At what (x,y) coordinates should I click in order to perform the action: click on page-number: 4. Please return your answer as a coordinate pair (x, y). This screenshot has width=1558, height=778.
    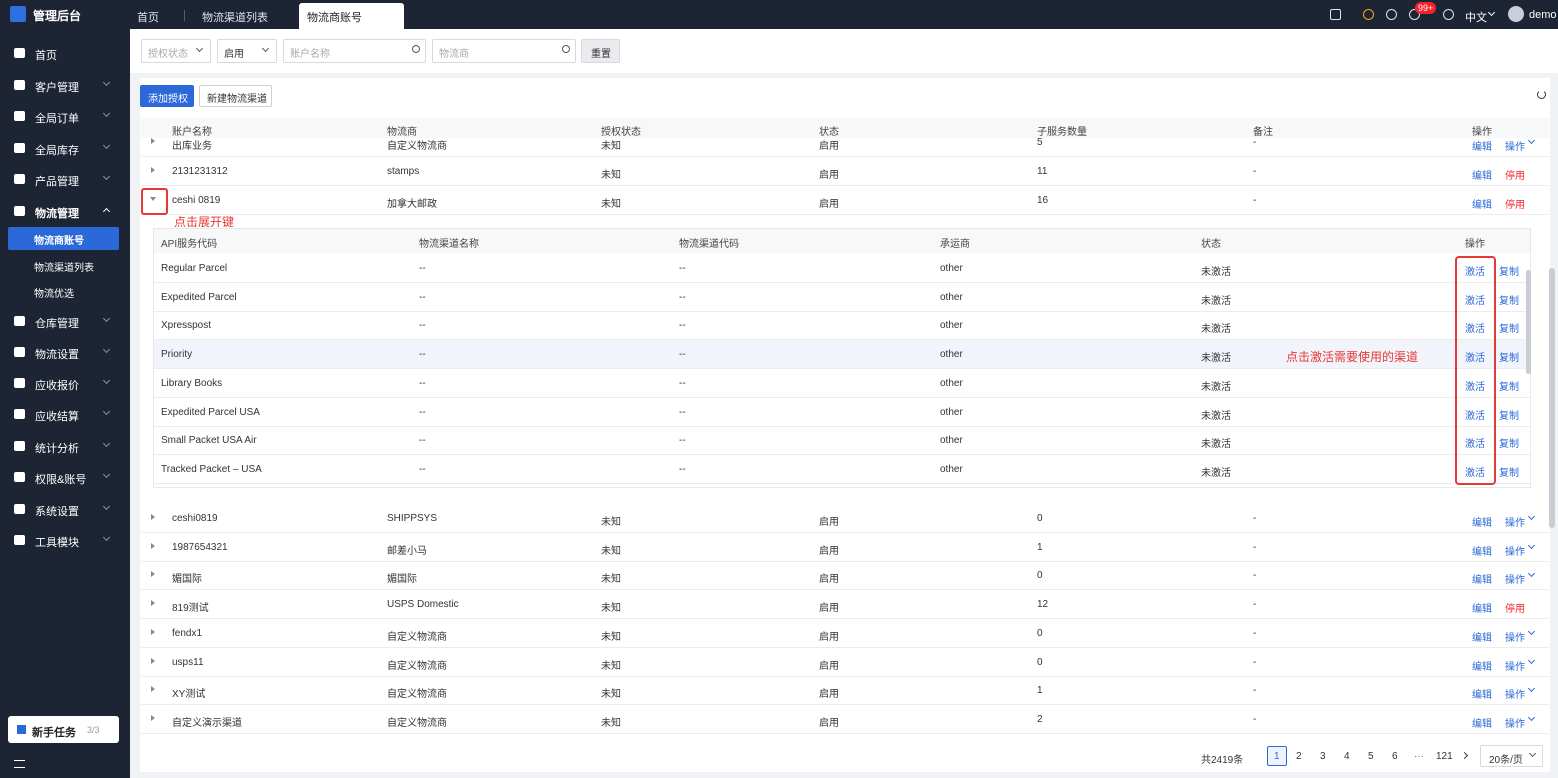
    Looking at the image, I should click on (1347, 756).